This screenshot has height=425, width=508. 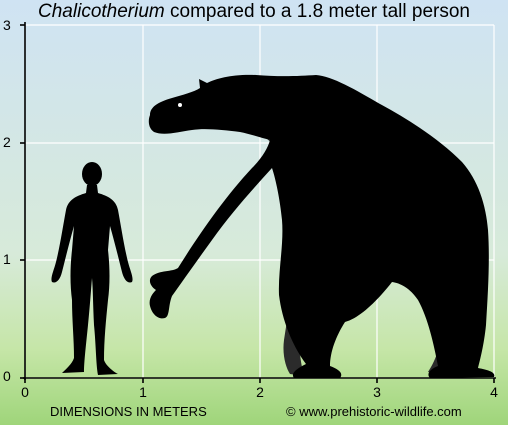 I want to click on species-name: Chalicotherium, so click(x=101, y=11).